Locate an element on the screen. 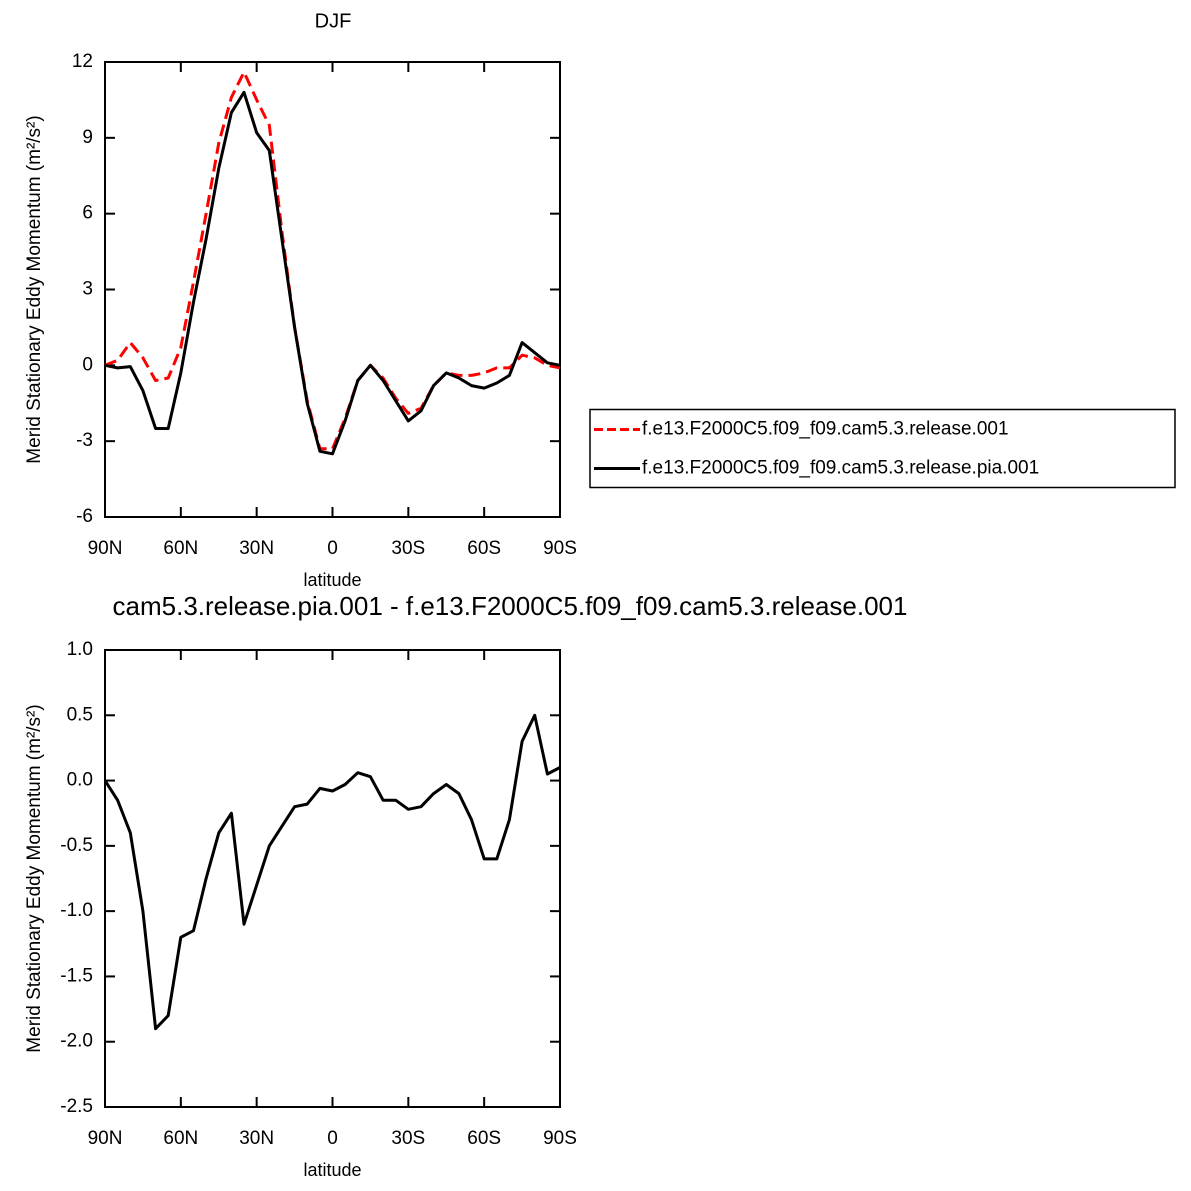 The height and width of the screenshot is (1191, 1191). y-tick-label: -1.0 is located at coordinates (76, 910).